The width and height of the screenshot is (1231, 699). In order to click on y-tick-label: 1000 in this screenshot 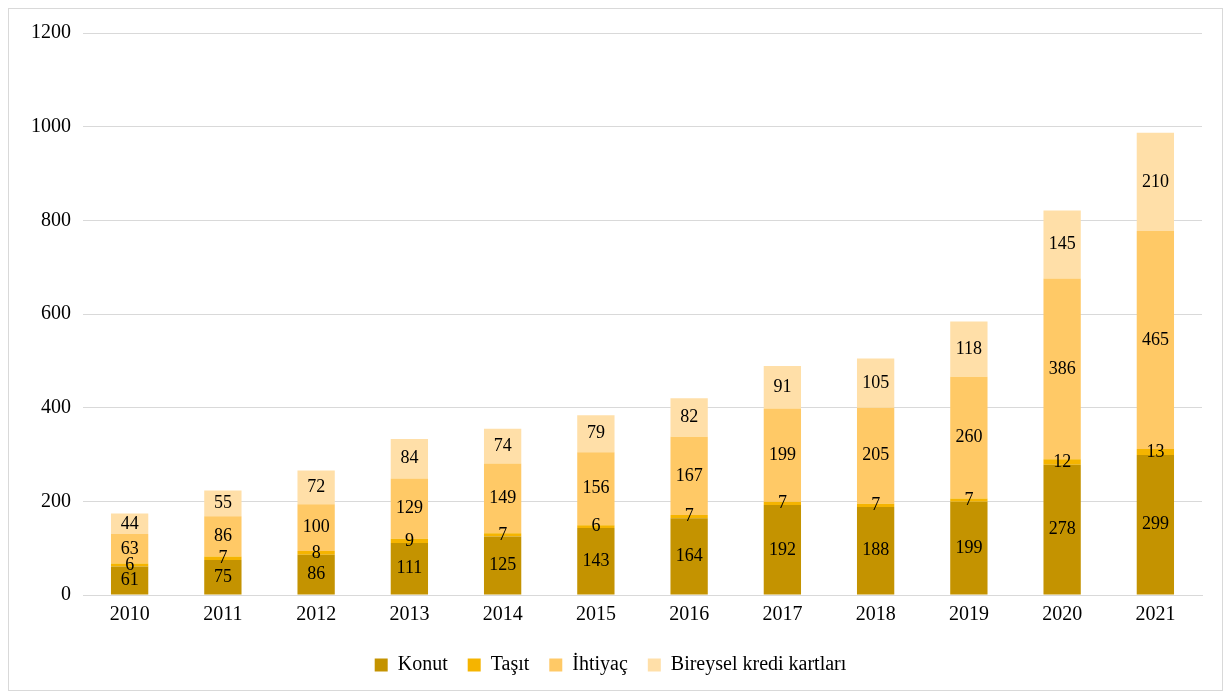, I will do `click(51, 124)`.